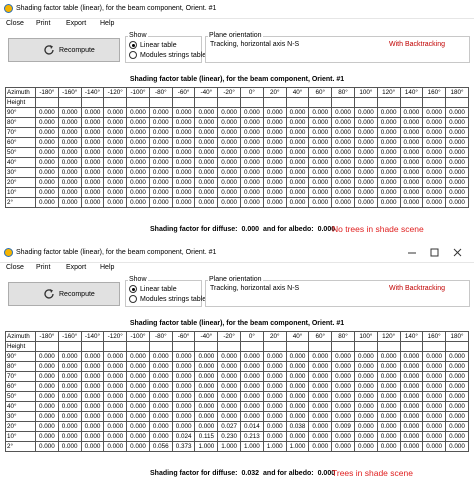 The width and height of the screenshot is (474, 486). I want to click on row-header: 10°, so click(20, 192).